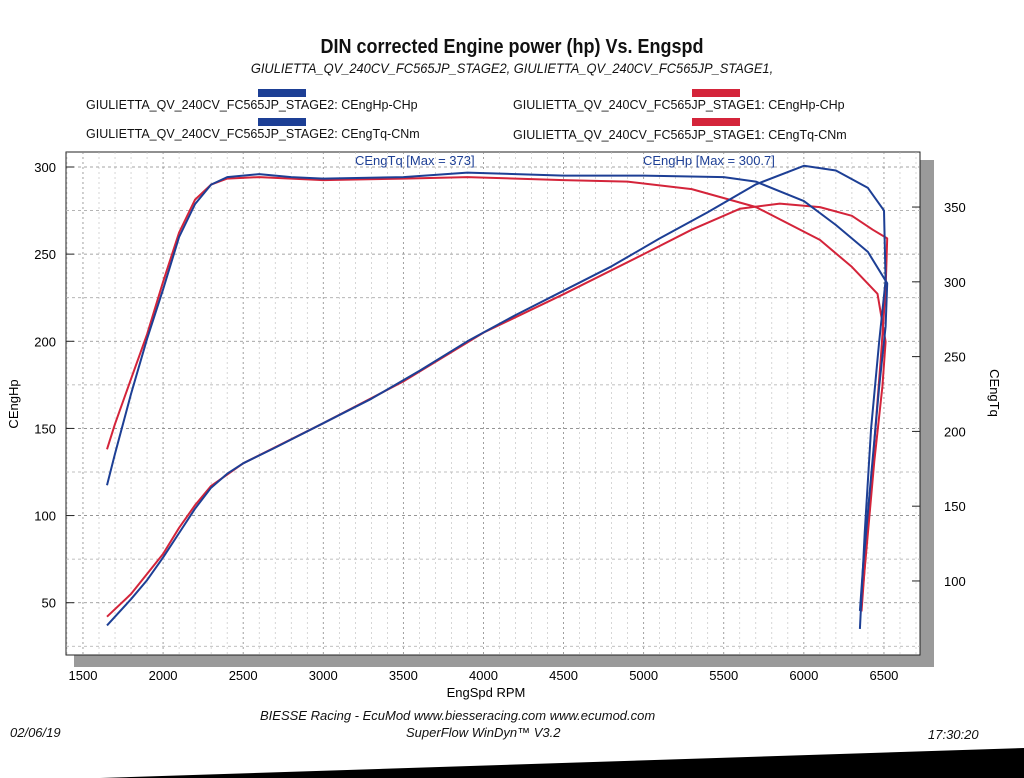  I want to click on x-tick-label: 6500, so click(883, 675).